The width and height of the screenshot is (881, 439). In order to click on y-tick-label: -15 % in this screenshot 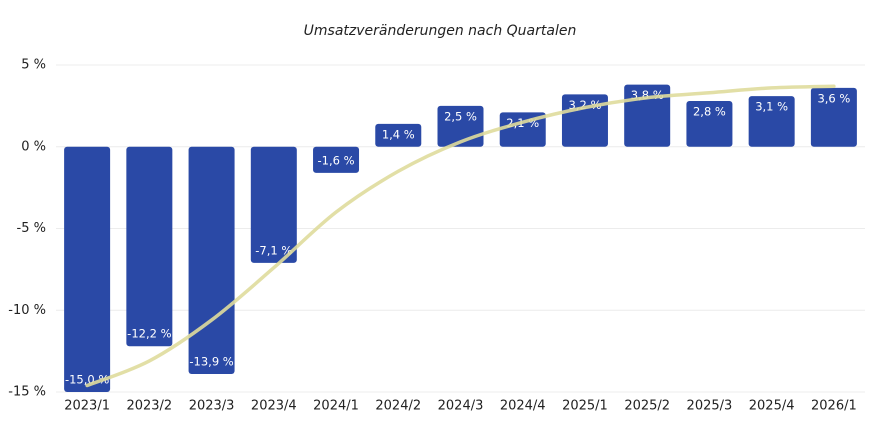, I will do `click(27, 392)`.